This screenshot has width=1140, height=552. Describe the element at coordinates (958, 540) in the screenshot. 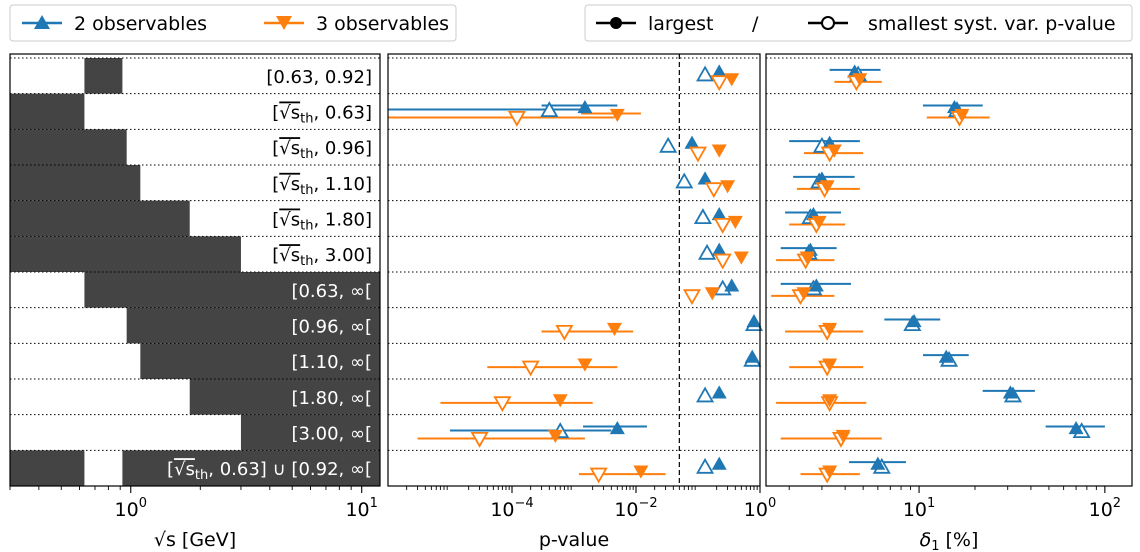

I see `x-axis-label-unit: [%]` at that location.